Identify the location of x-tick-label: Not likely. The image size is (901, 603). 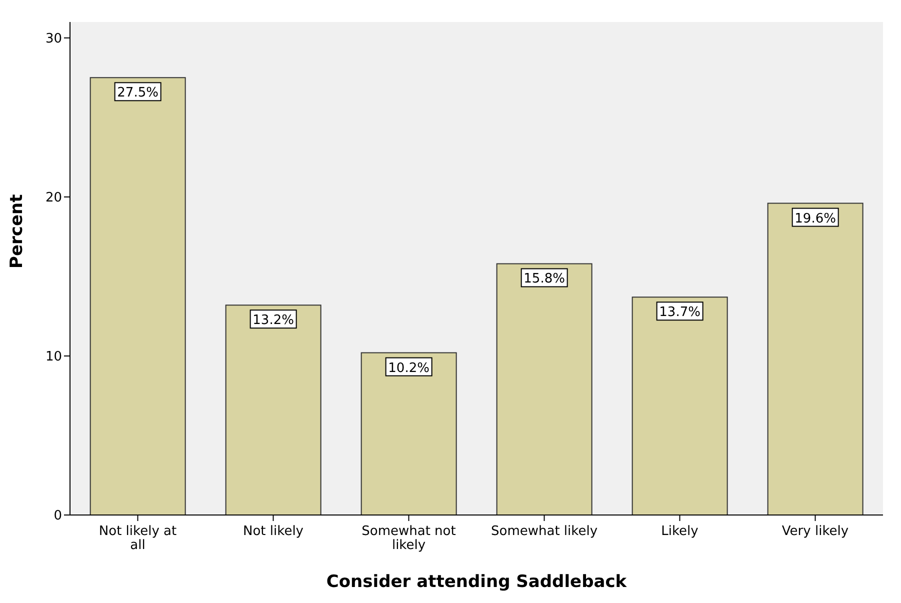
(273, 531).